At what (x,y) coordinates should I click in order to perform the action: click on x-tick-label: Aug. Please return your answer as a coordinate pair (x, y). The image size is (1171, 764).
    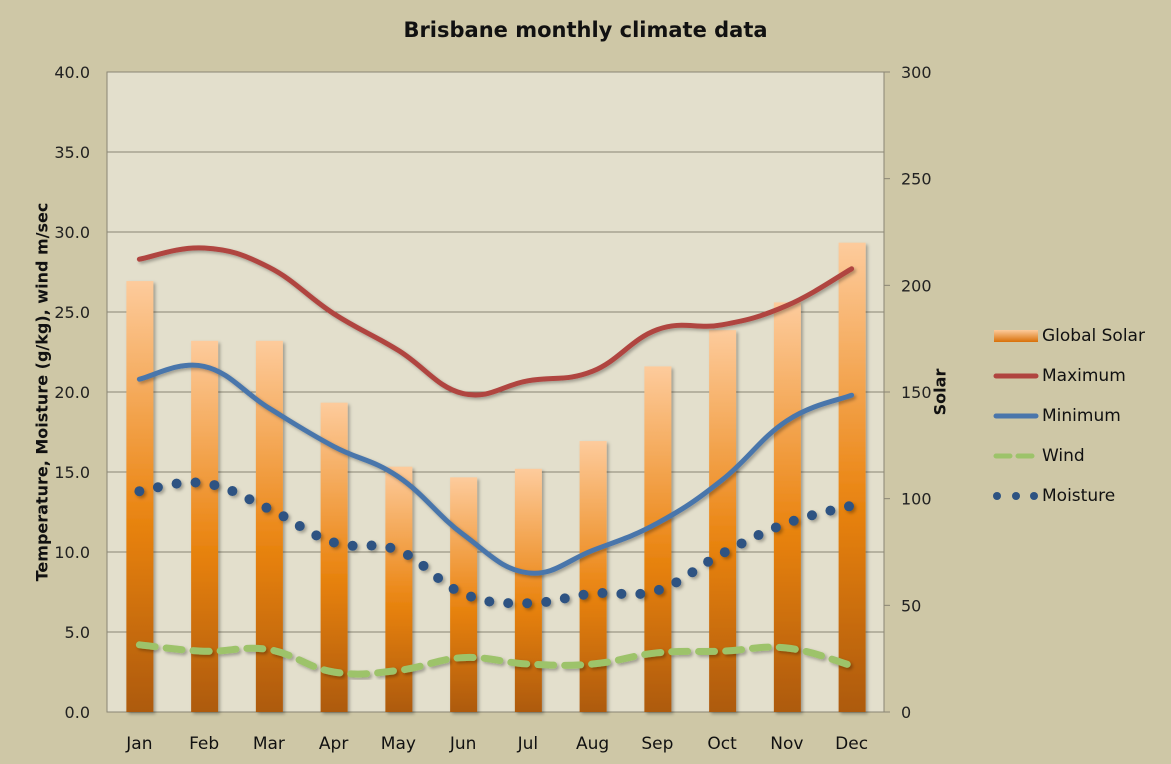
    Looking at the image, I should click on (592, 744).